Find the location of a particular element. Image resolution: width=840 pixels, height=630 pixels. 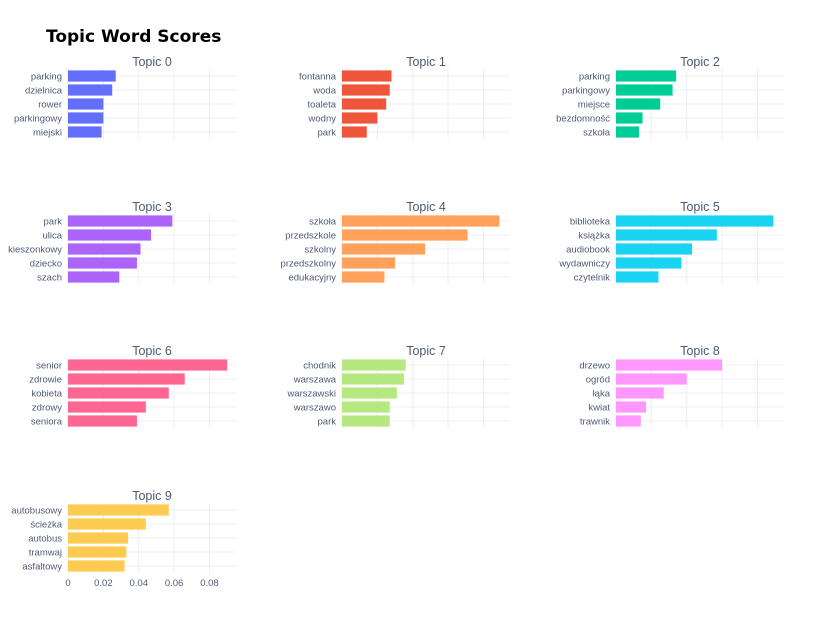

category-label: kieszonkowy is located at coordinates (35, 249).